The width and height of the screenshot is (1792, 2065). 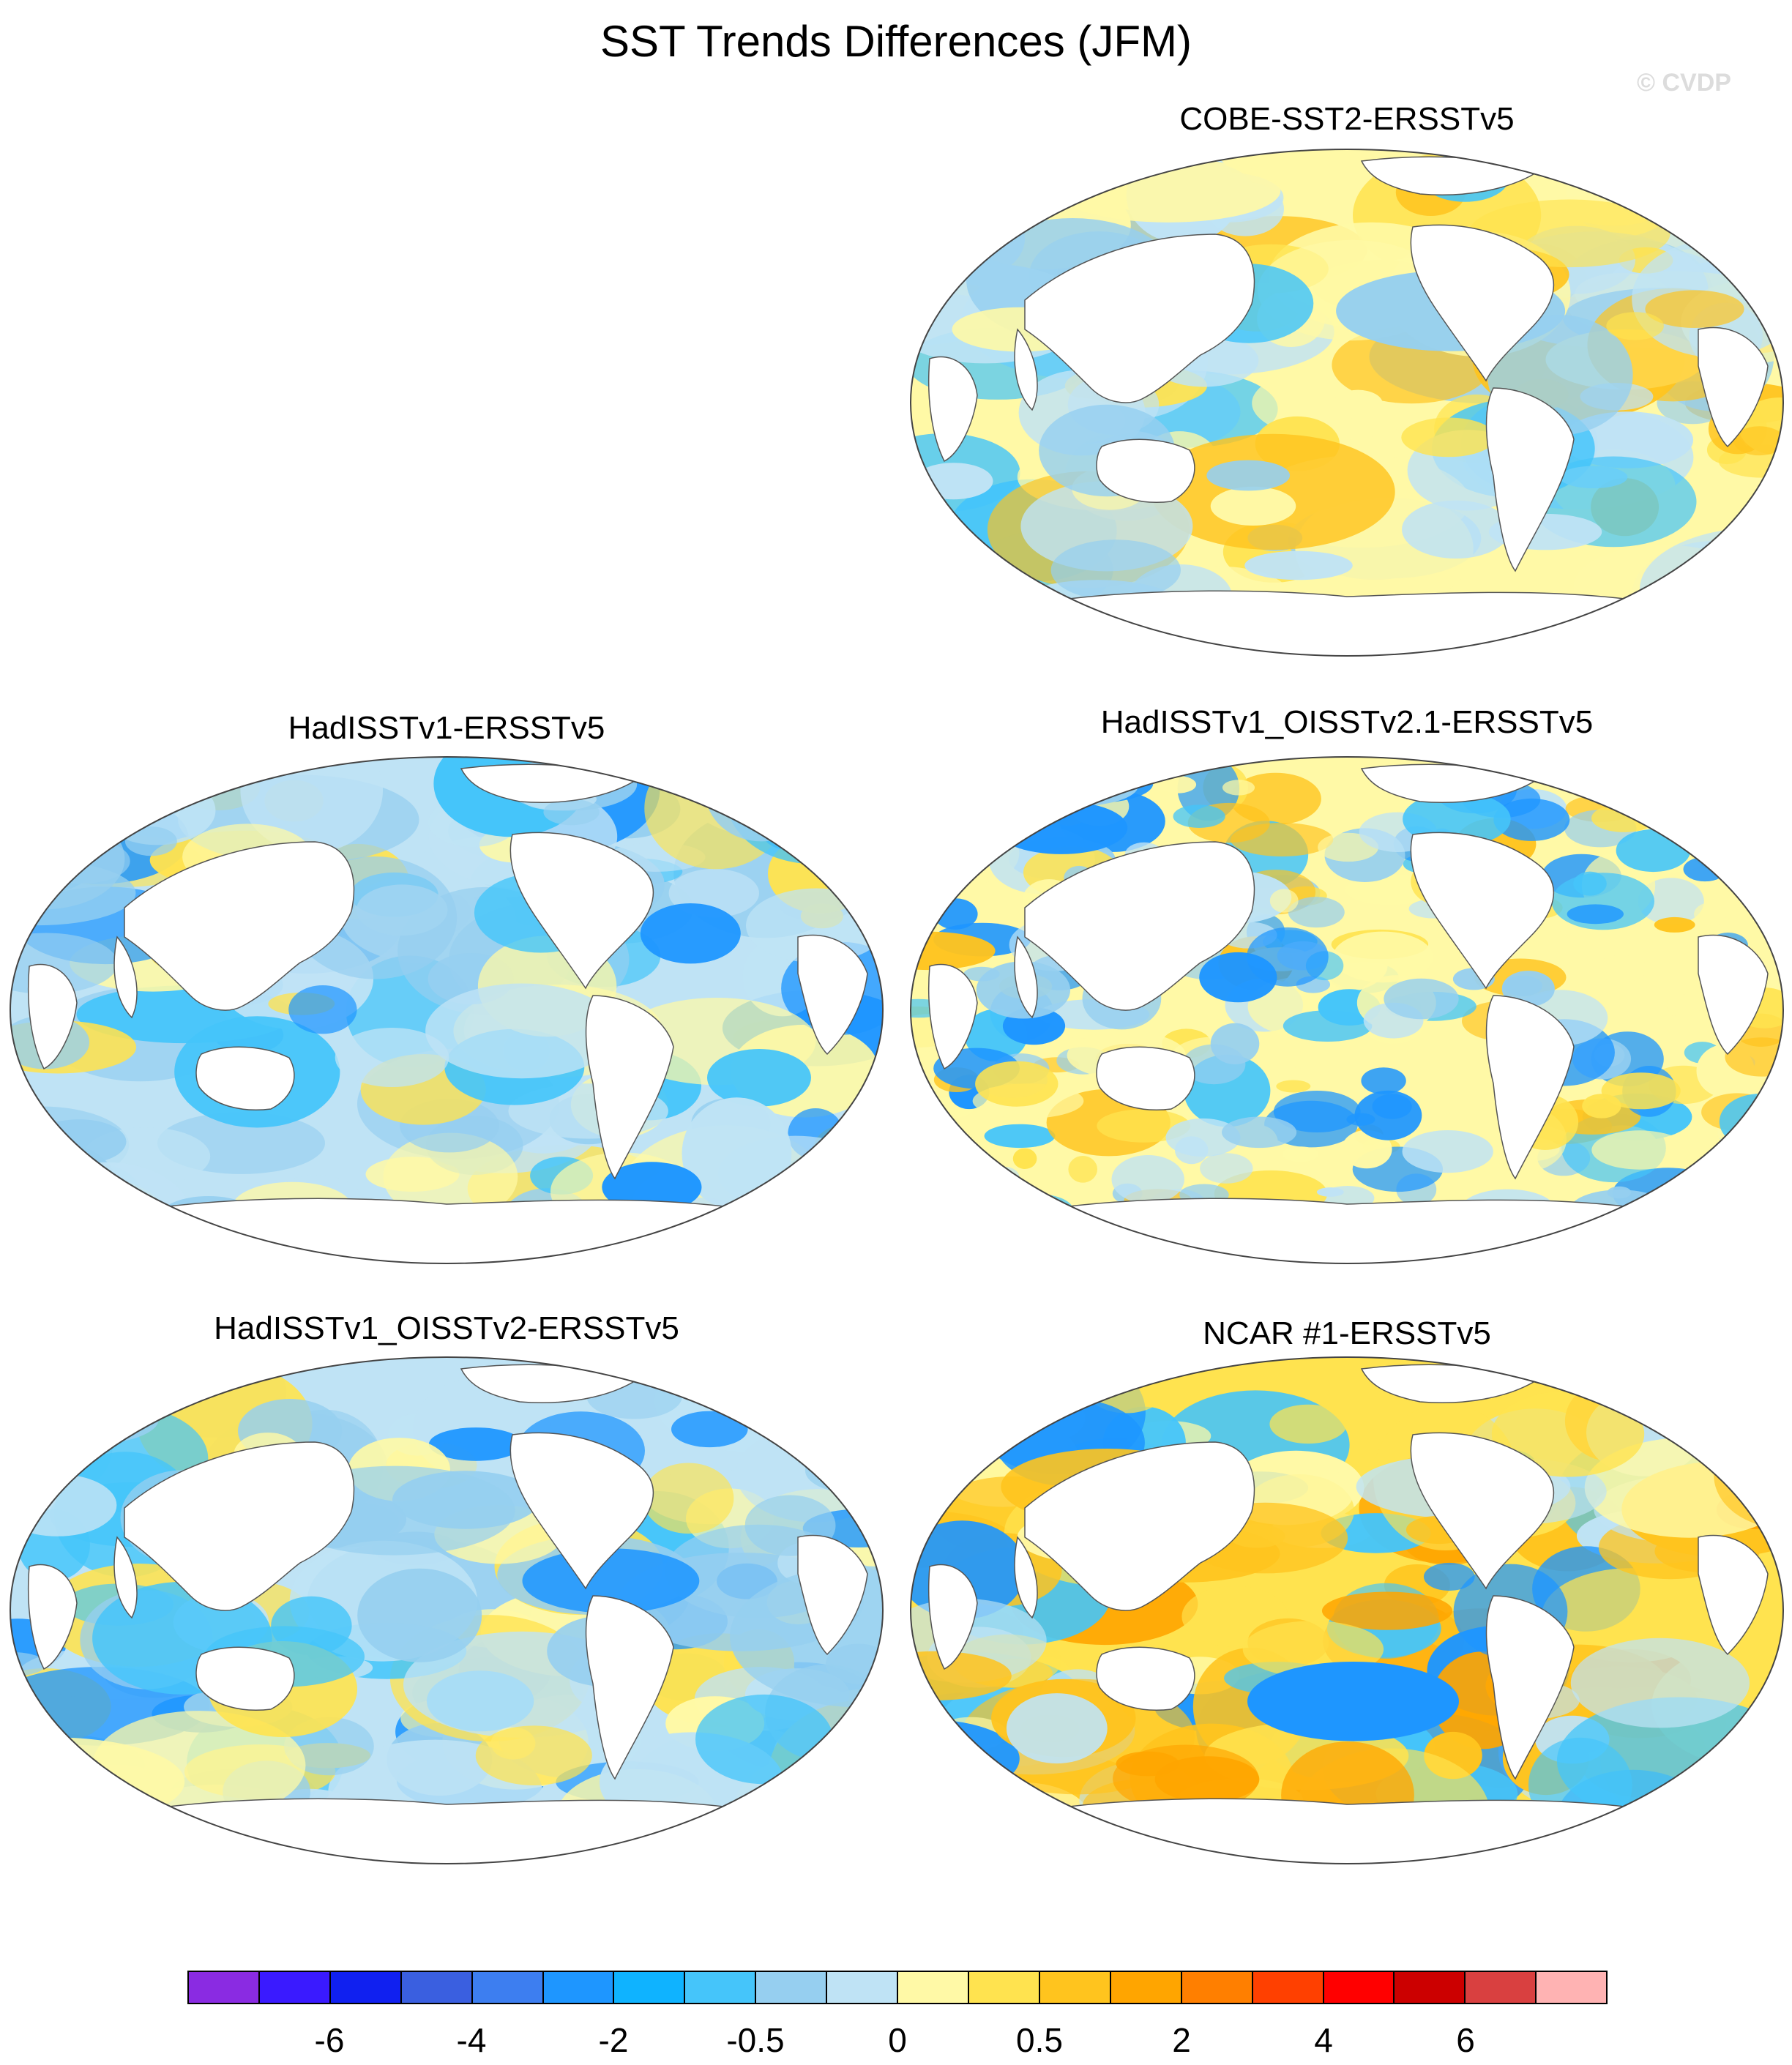 What do you see at coordinates (613, 2040) in the screenshot?
I see `colorbar-tick-label: -2` at bounding box center [613, 2040].